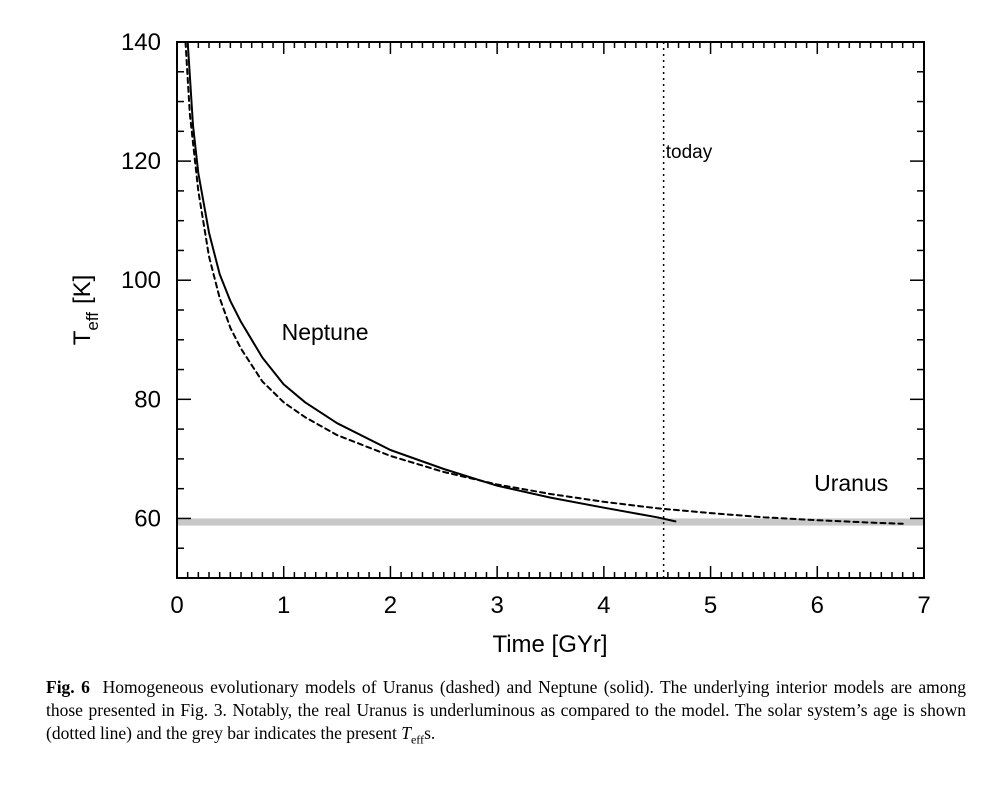 The width and height of the screenshot is (1000, 804). I want to click on y-axis-label-unit: [K], so click(82, 289).